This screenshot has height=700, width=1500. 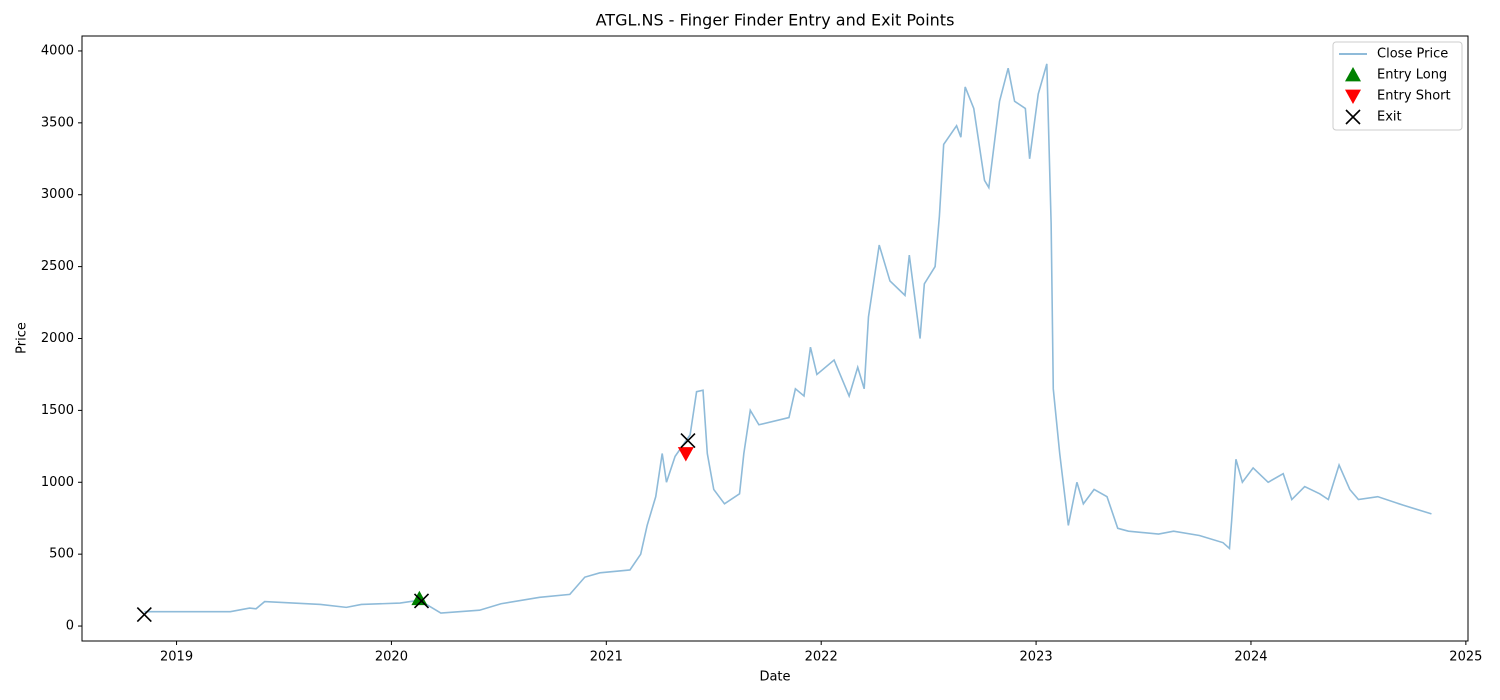 What do you see at coordinates (22, 338) in the screenshot?
I see `y-axis-label: Price` at bounding box center [22, 338].